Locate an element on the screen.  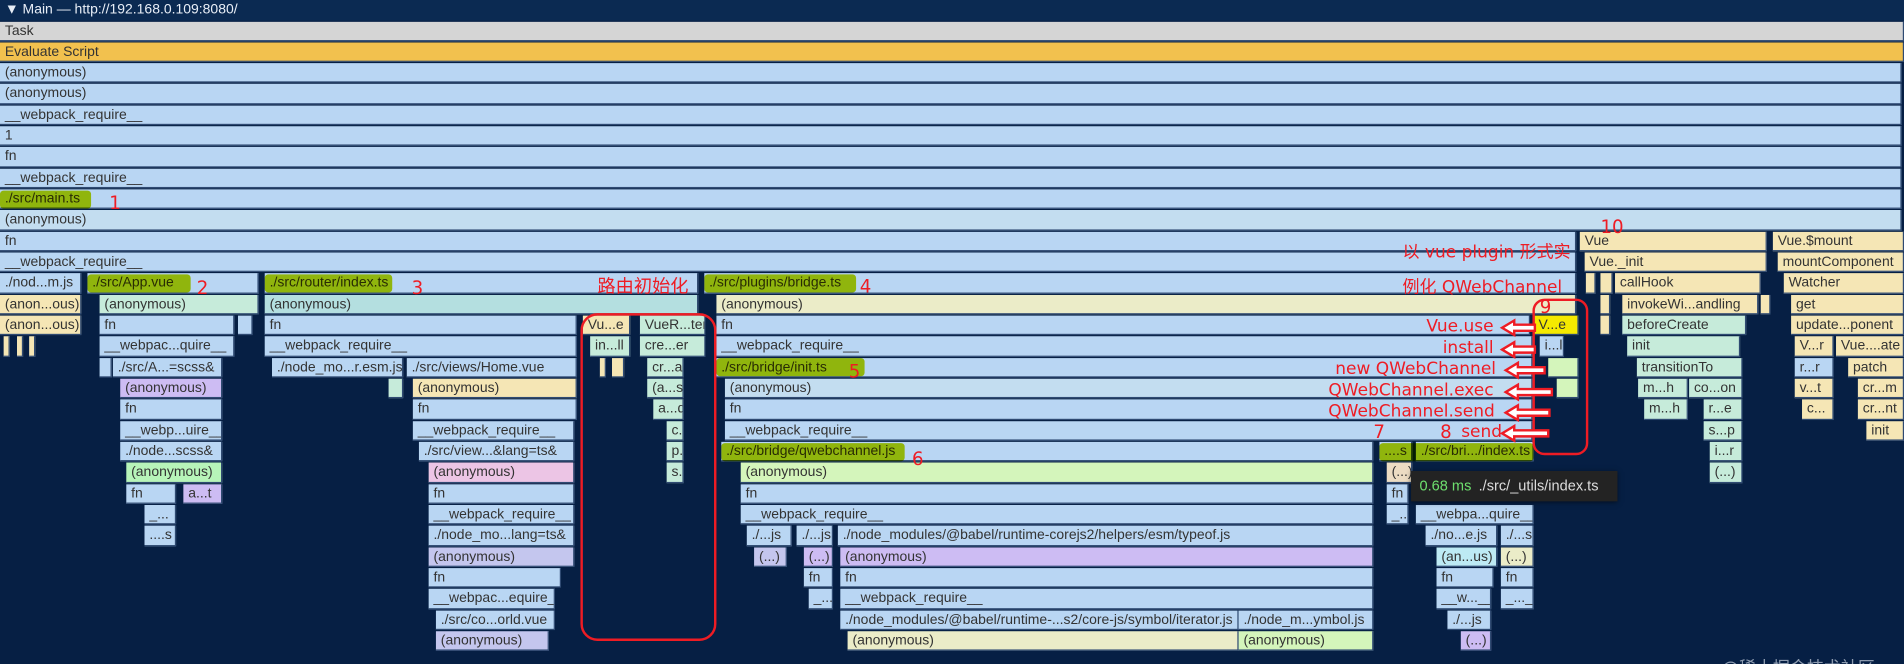
flame-frame: Vue....ate is located at coordinates (1870, 346).